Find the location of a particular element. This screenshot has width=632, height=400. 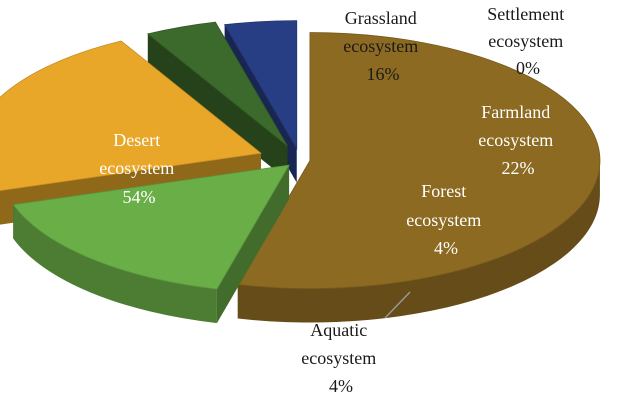

slice-grassland-top is located at coordinates (151, 227).